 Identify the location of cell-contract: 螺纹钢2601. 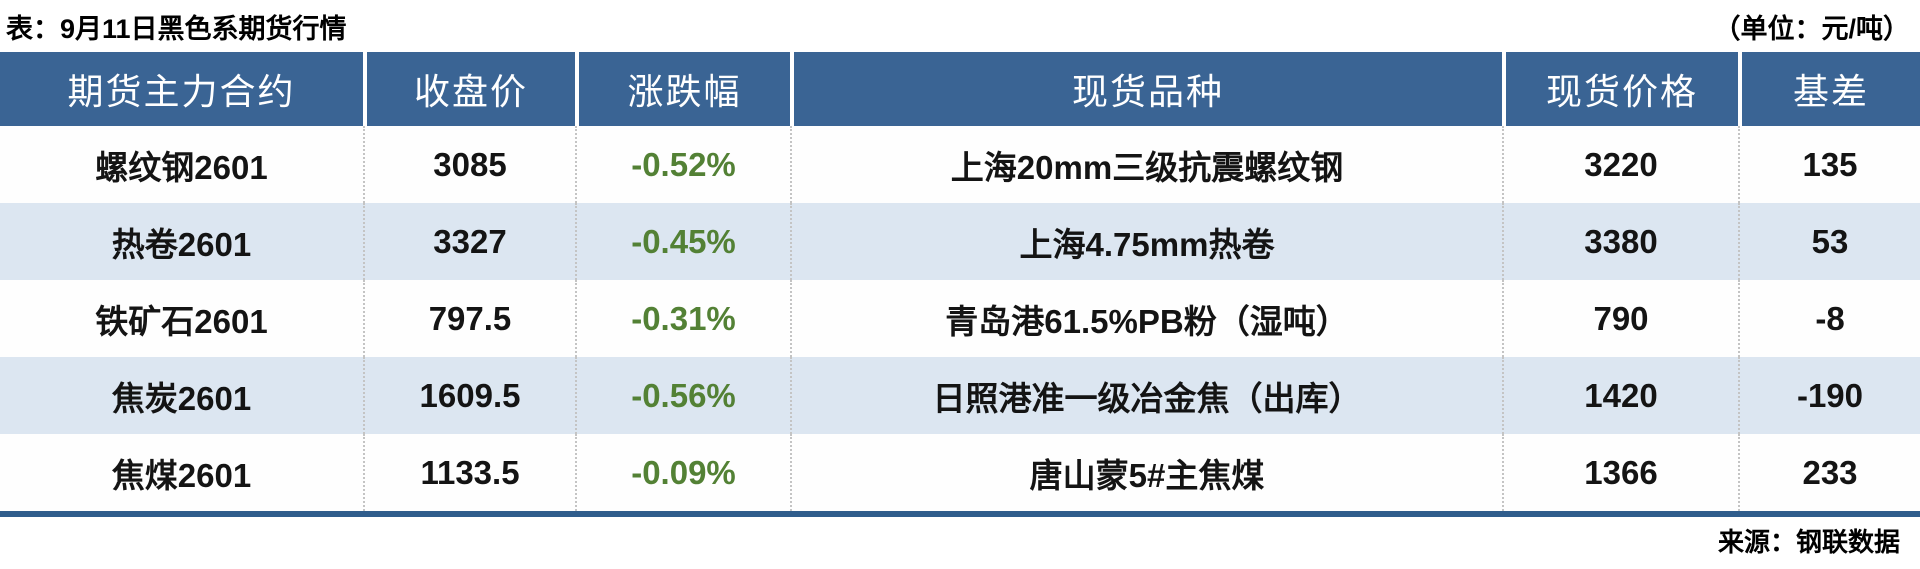
(181, 167).